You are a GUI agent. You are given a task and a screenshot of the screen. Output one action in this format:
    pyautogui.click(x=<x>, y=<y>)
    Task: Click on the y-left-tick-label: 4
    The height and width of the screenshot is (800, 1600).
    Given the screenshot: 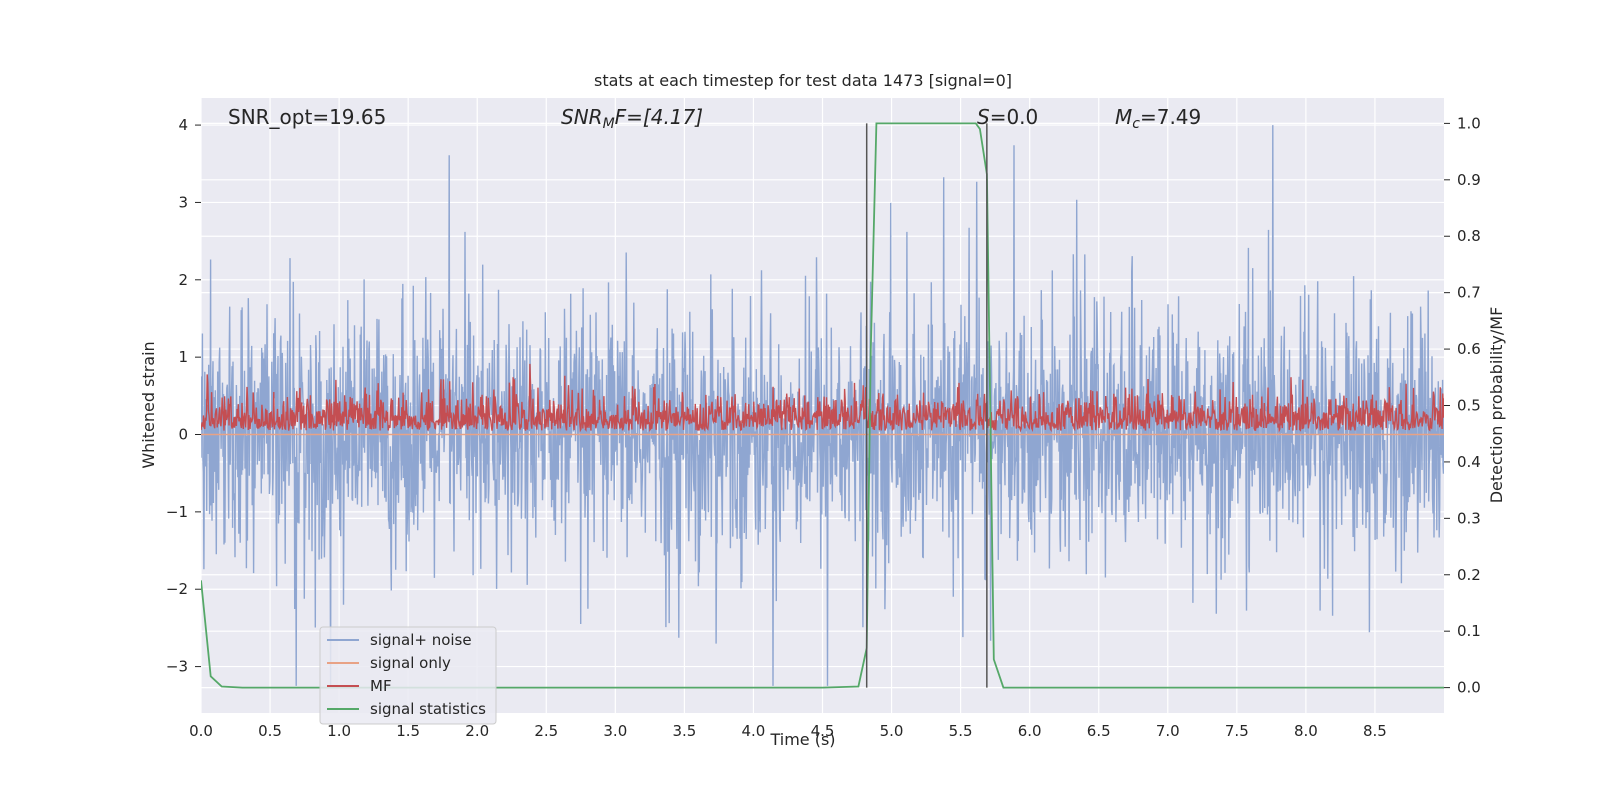 What is the action you would take?
    pyautogui.click(x=183, y=125)
    